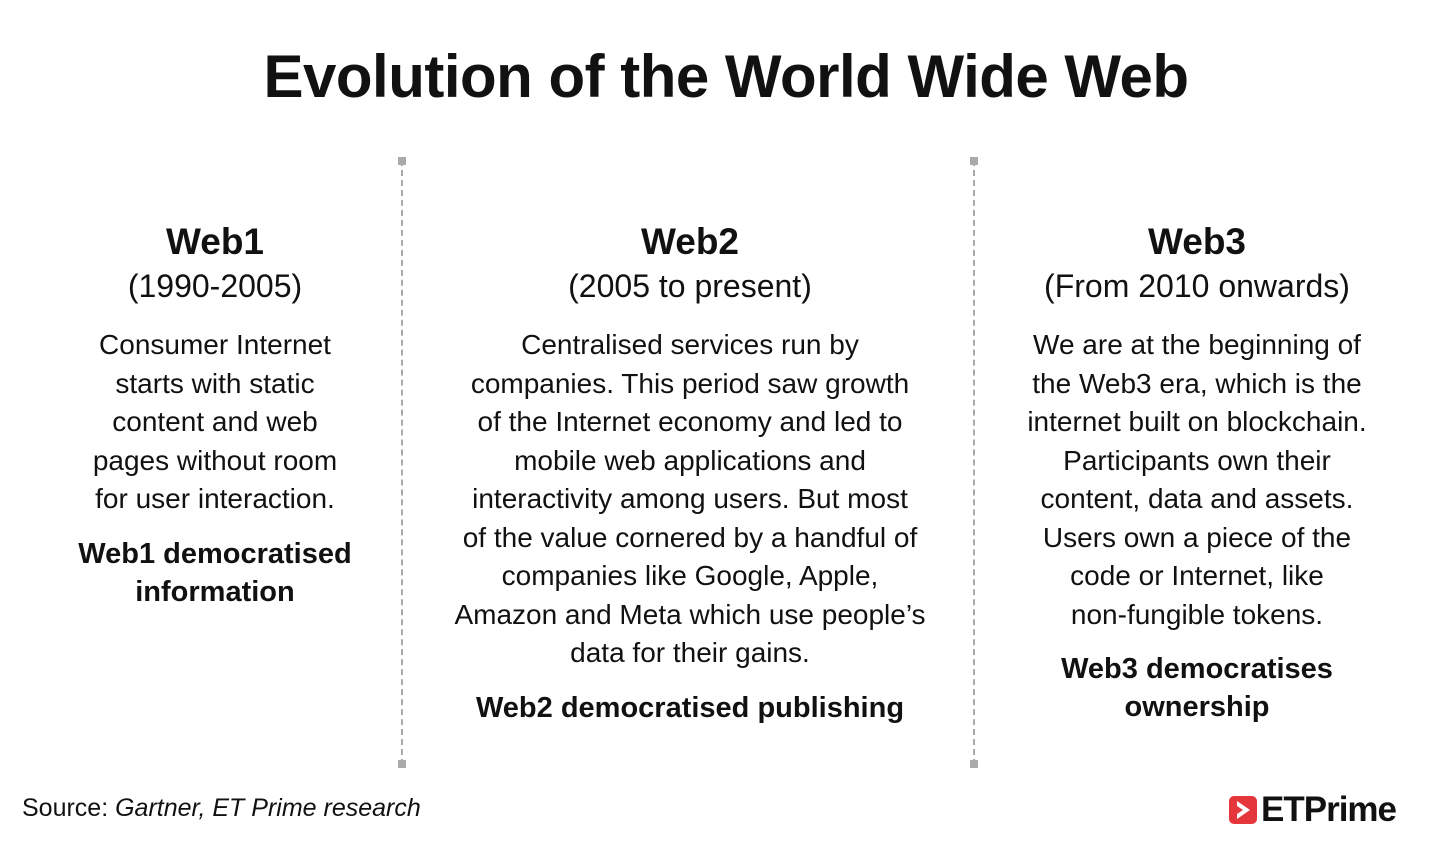 The height and width of the screenshot is (850, 1452). Describe the element at coordinates (1197, 383) in the screenshot. I see `description-line: the Web3 era, which is the` at that location.